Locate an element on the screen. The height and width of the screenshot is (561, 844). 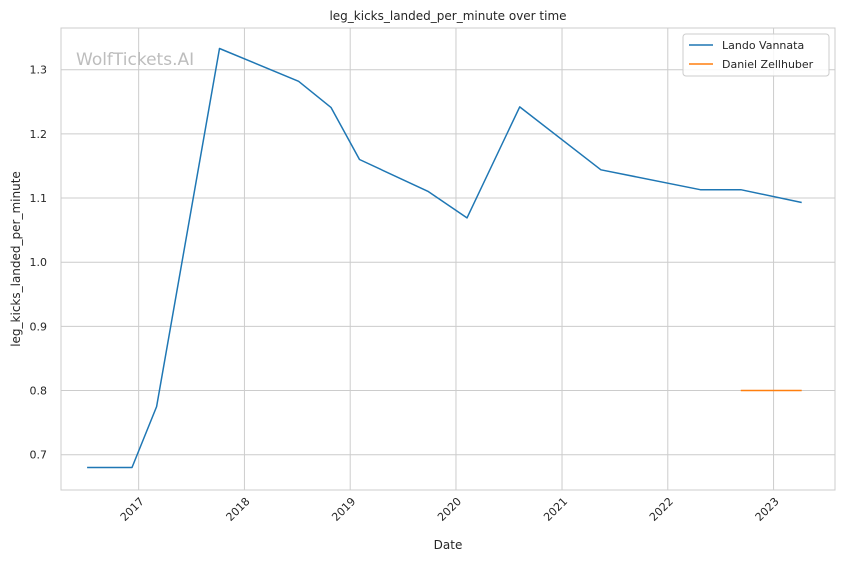
x-axis-ticks: 2017 2018 2019 2020 2021 2022 2023 is located at coordinates (450, 509).